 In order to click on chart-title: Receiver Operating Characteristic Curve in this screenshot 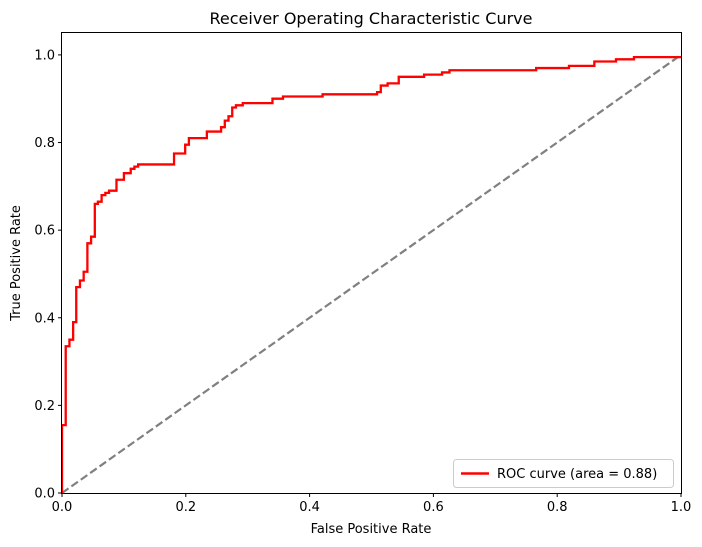, I will do `click(371, 18)`.